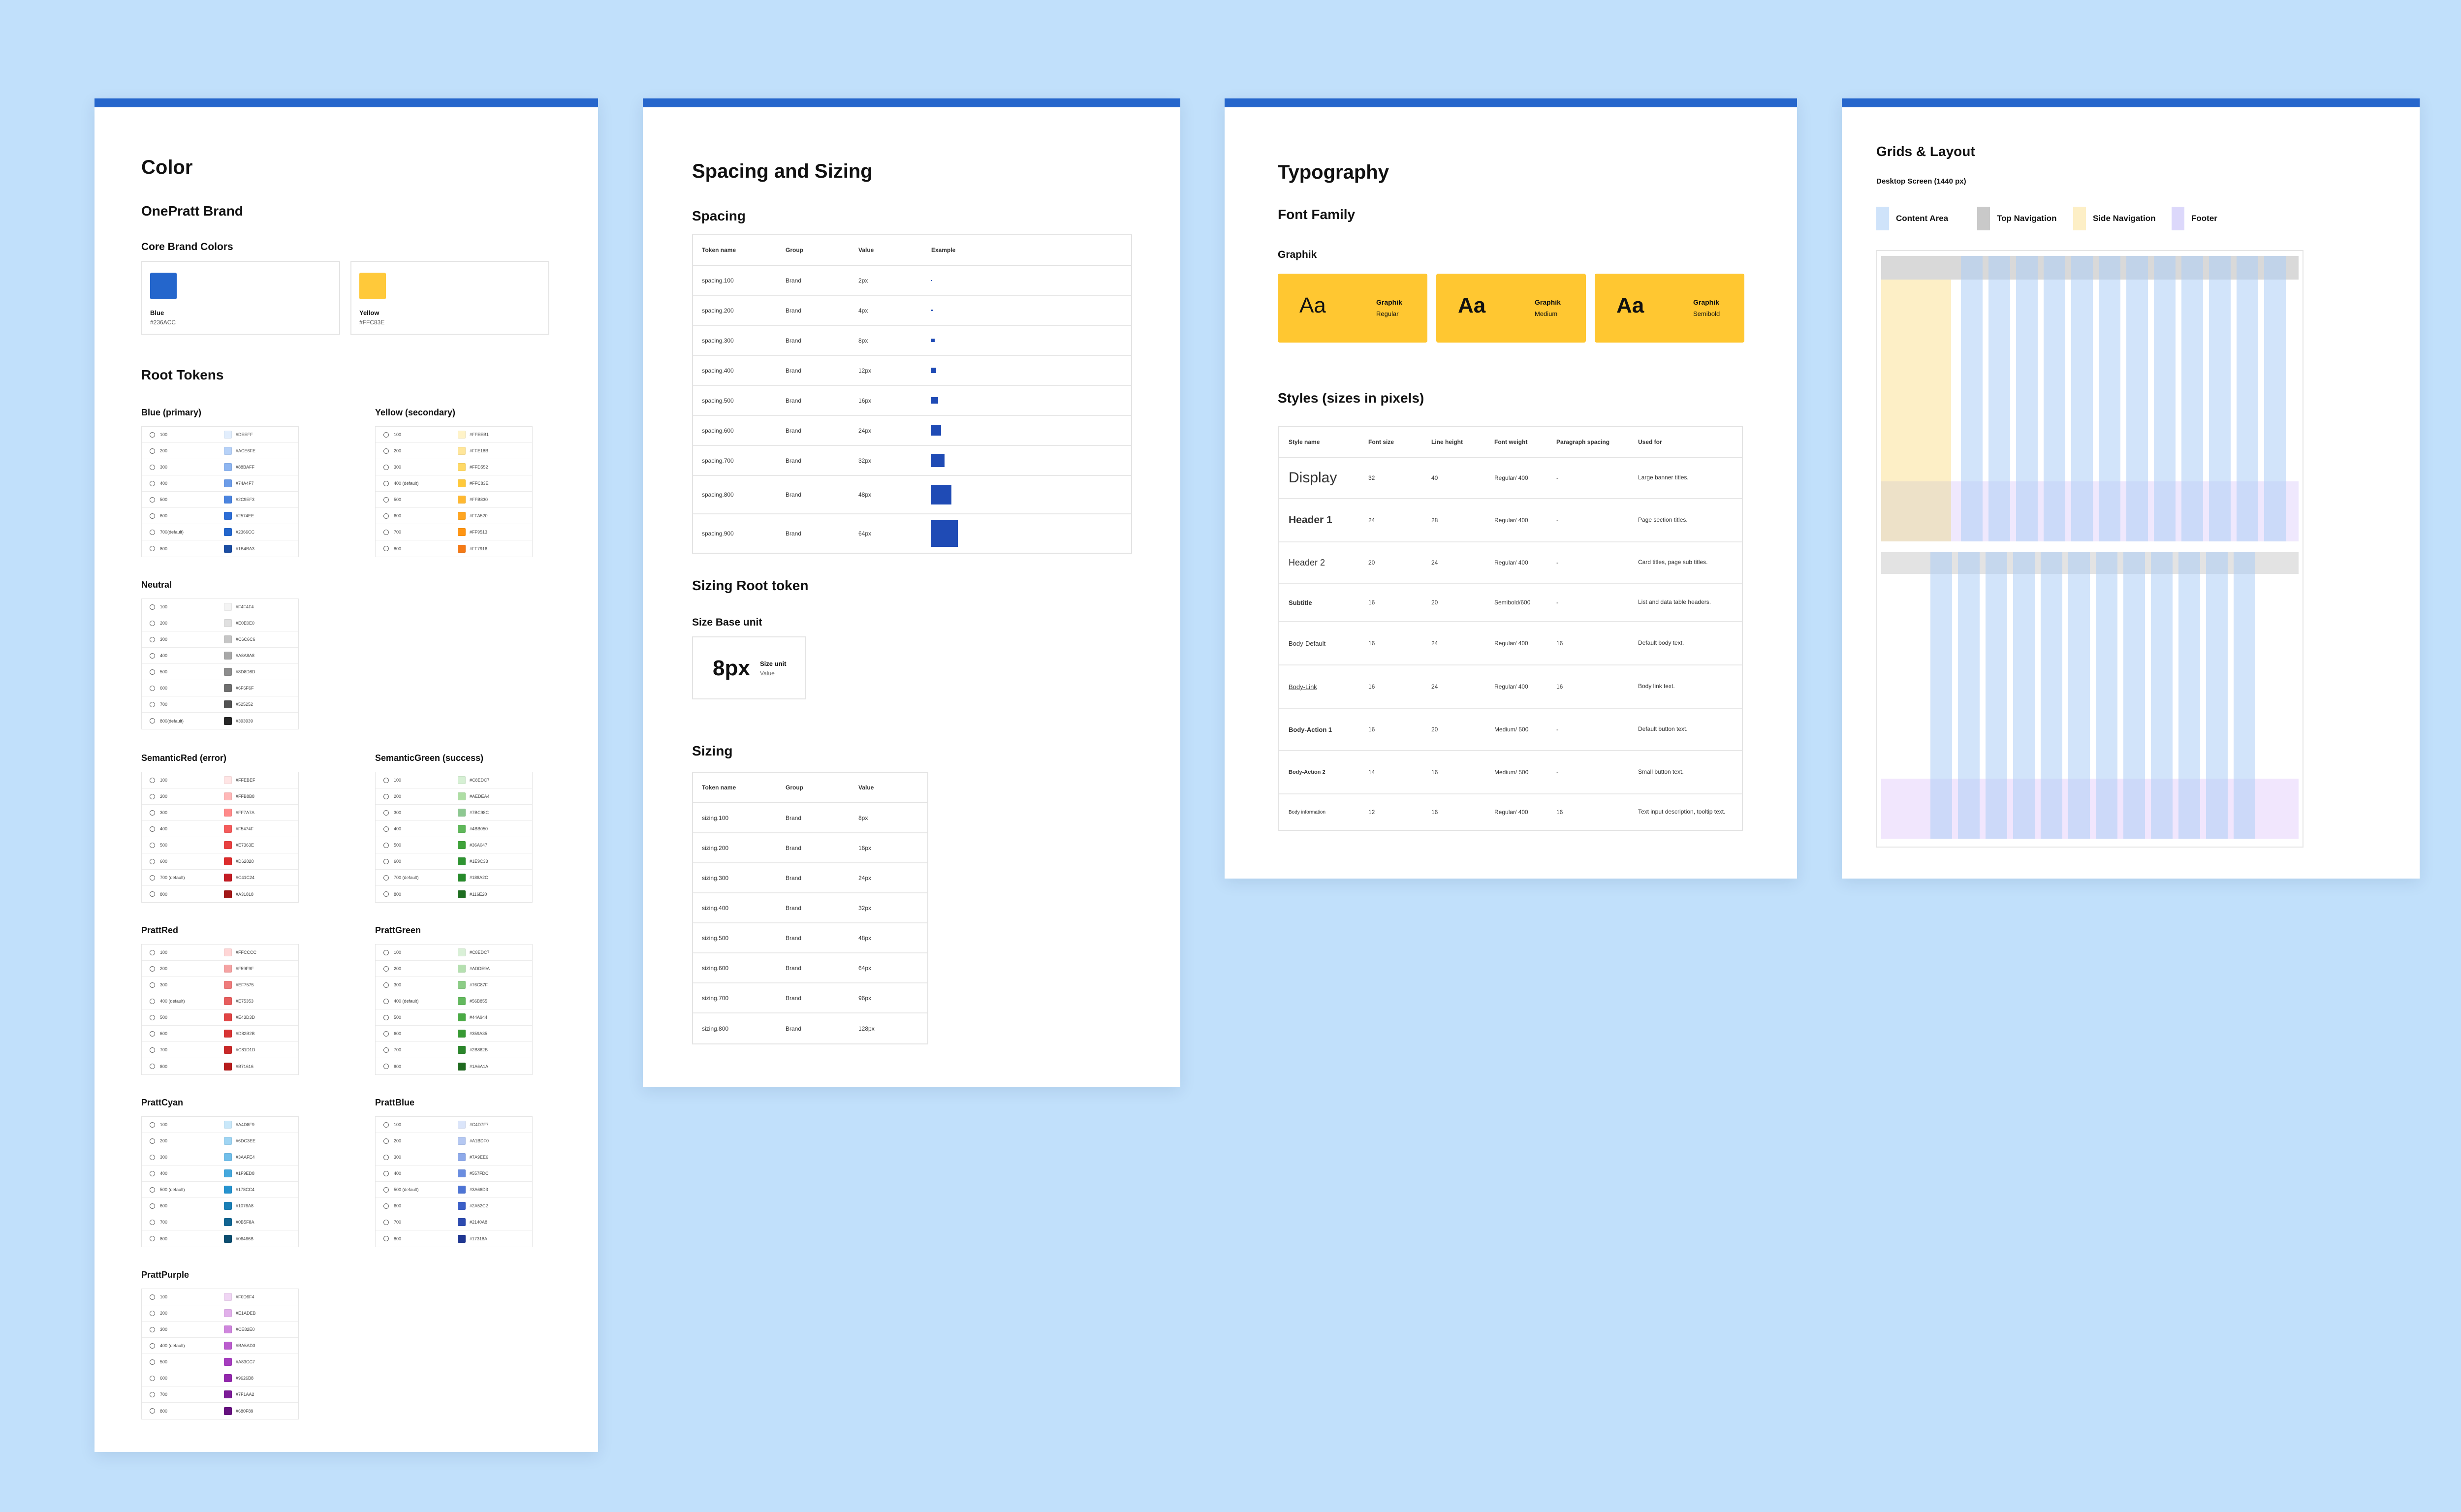  Describe the element at coordinates (479, 434) in the screenshot. I see `token-hex: #FFEEB1` at that location.